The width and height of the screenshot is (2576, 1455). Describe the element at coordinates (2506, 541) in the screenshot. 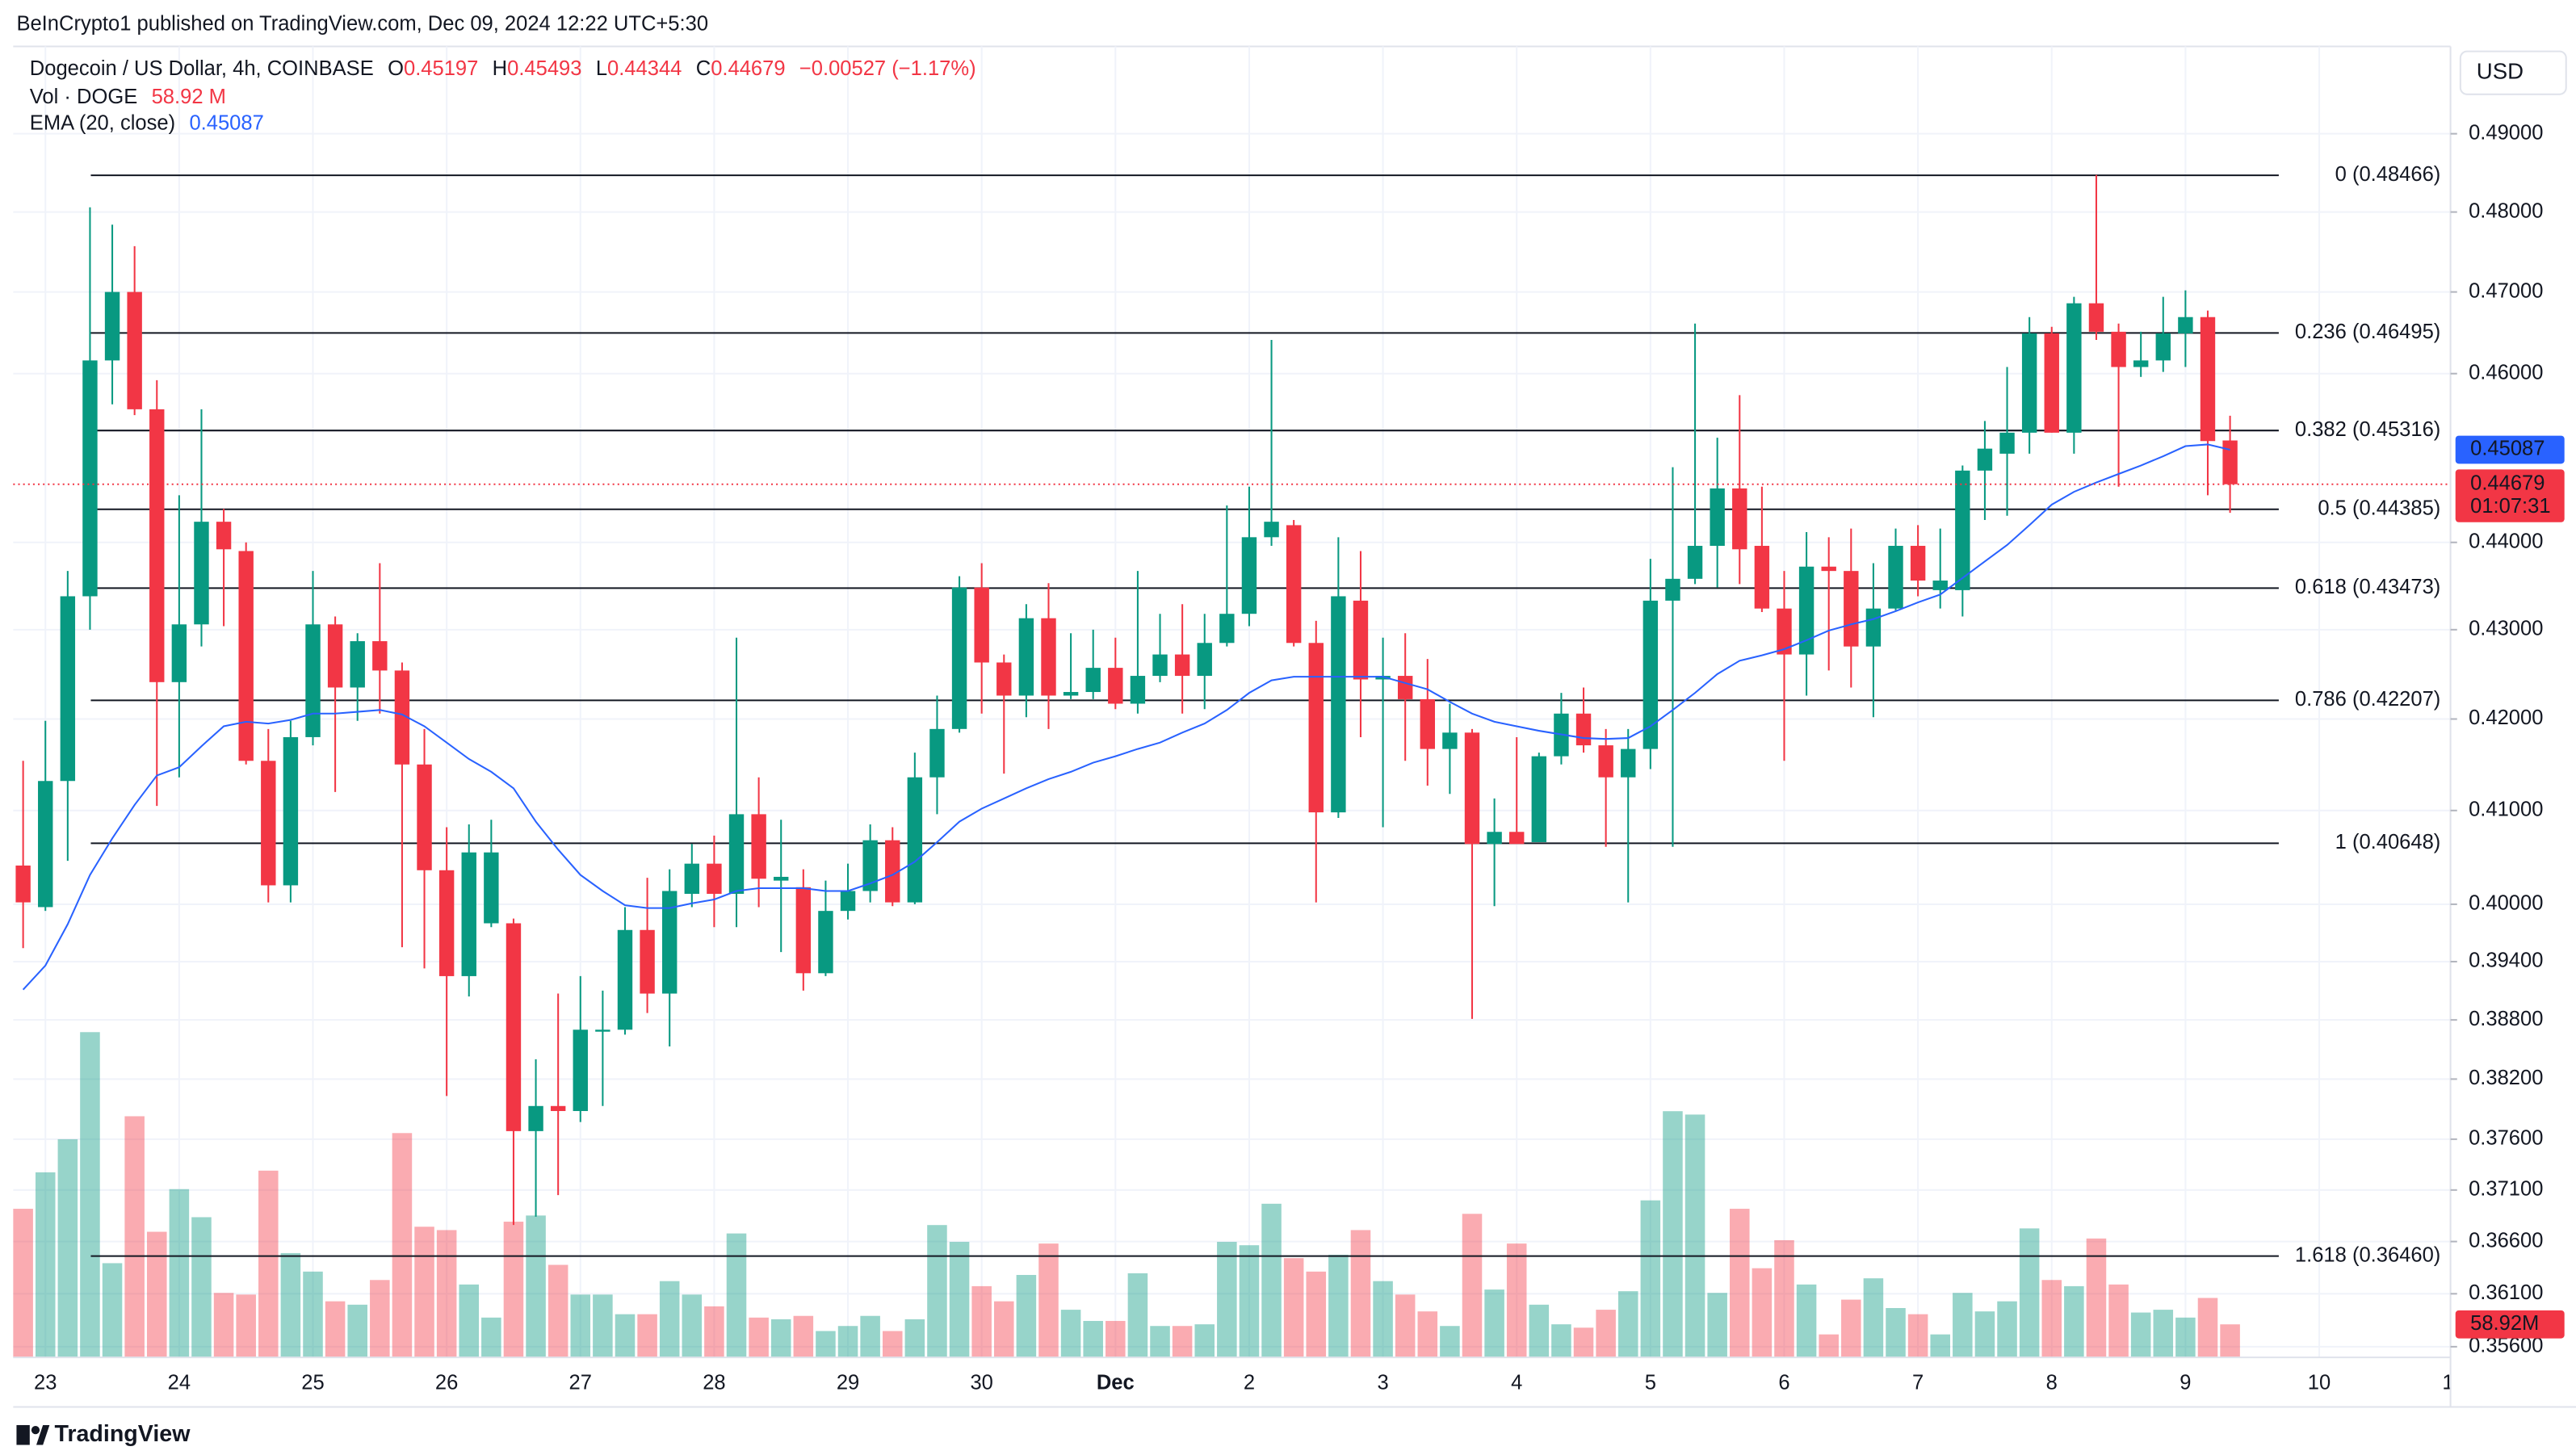

I see `y-tick-label: 0.44000` at that location.